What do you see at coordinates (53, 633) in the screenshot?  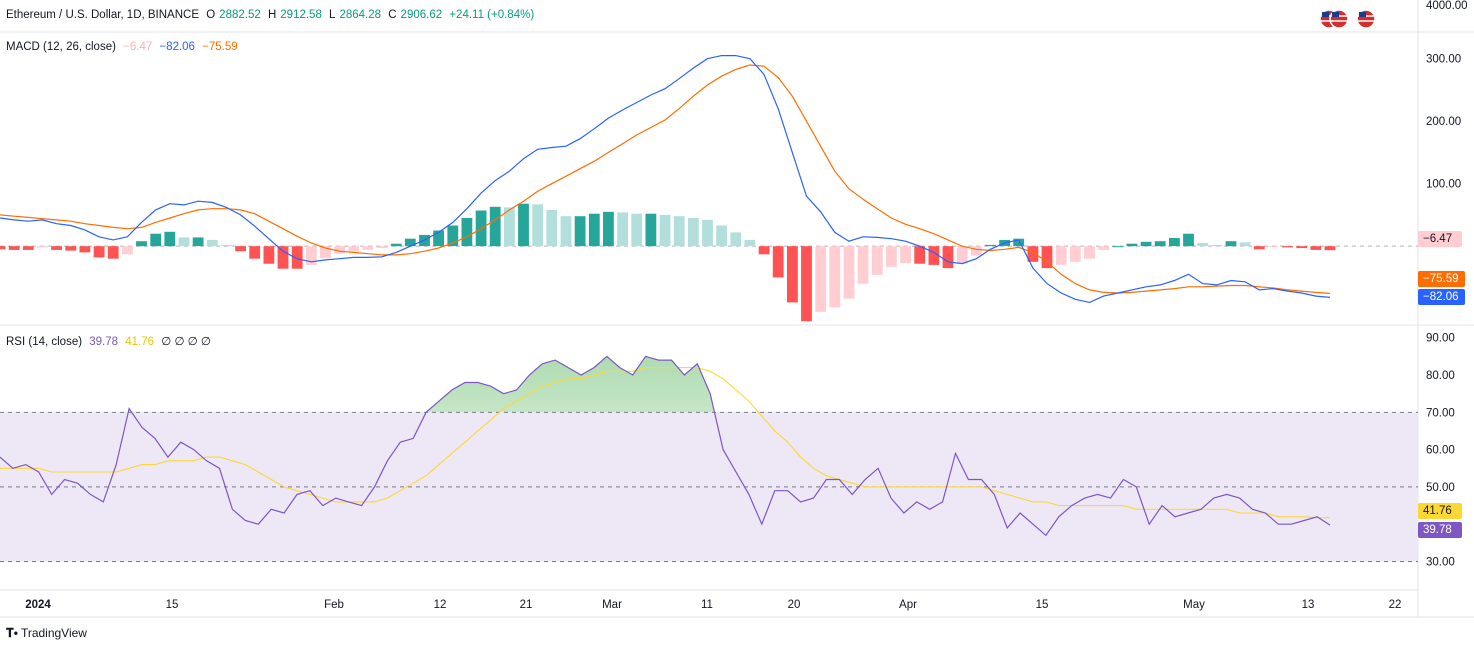 I see `tradingview-brand-label: TradingView` at bounding box center [53, 633].